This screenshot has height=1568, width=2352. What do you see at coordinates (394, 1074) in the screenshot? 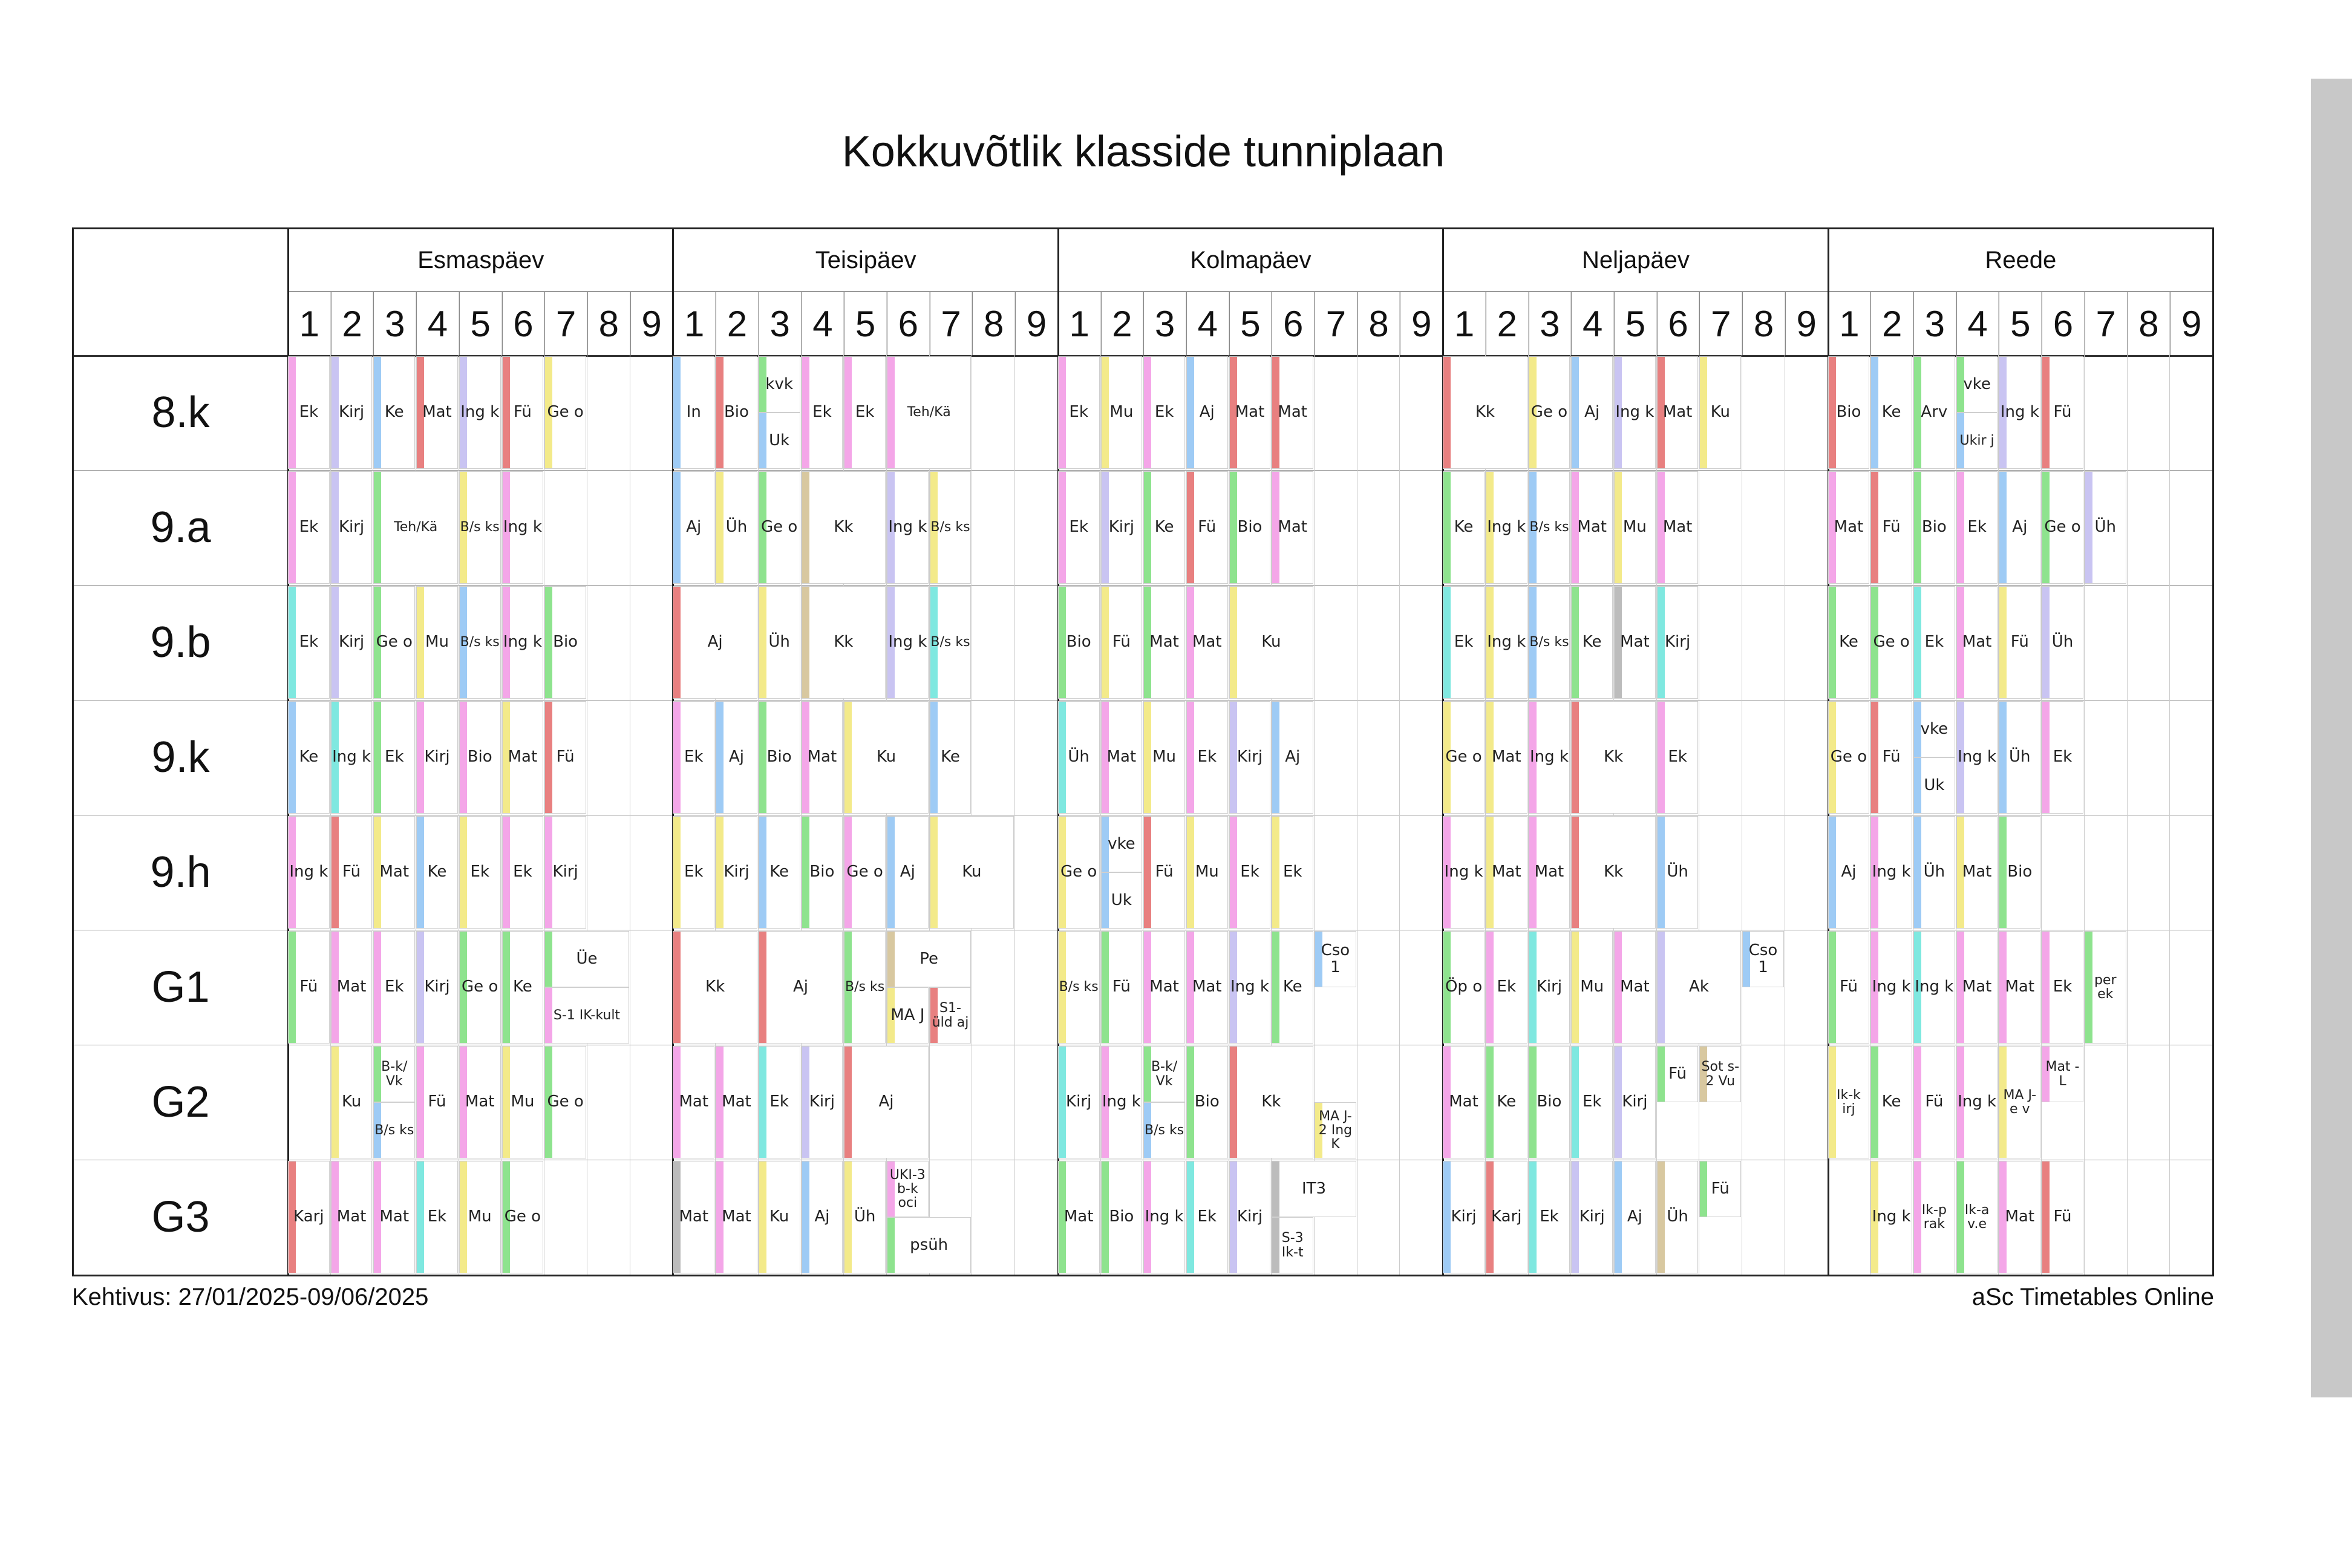
I see `lesson-cell: B-k/ Vk` at bounding box center [394, 1074].